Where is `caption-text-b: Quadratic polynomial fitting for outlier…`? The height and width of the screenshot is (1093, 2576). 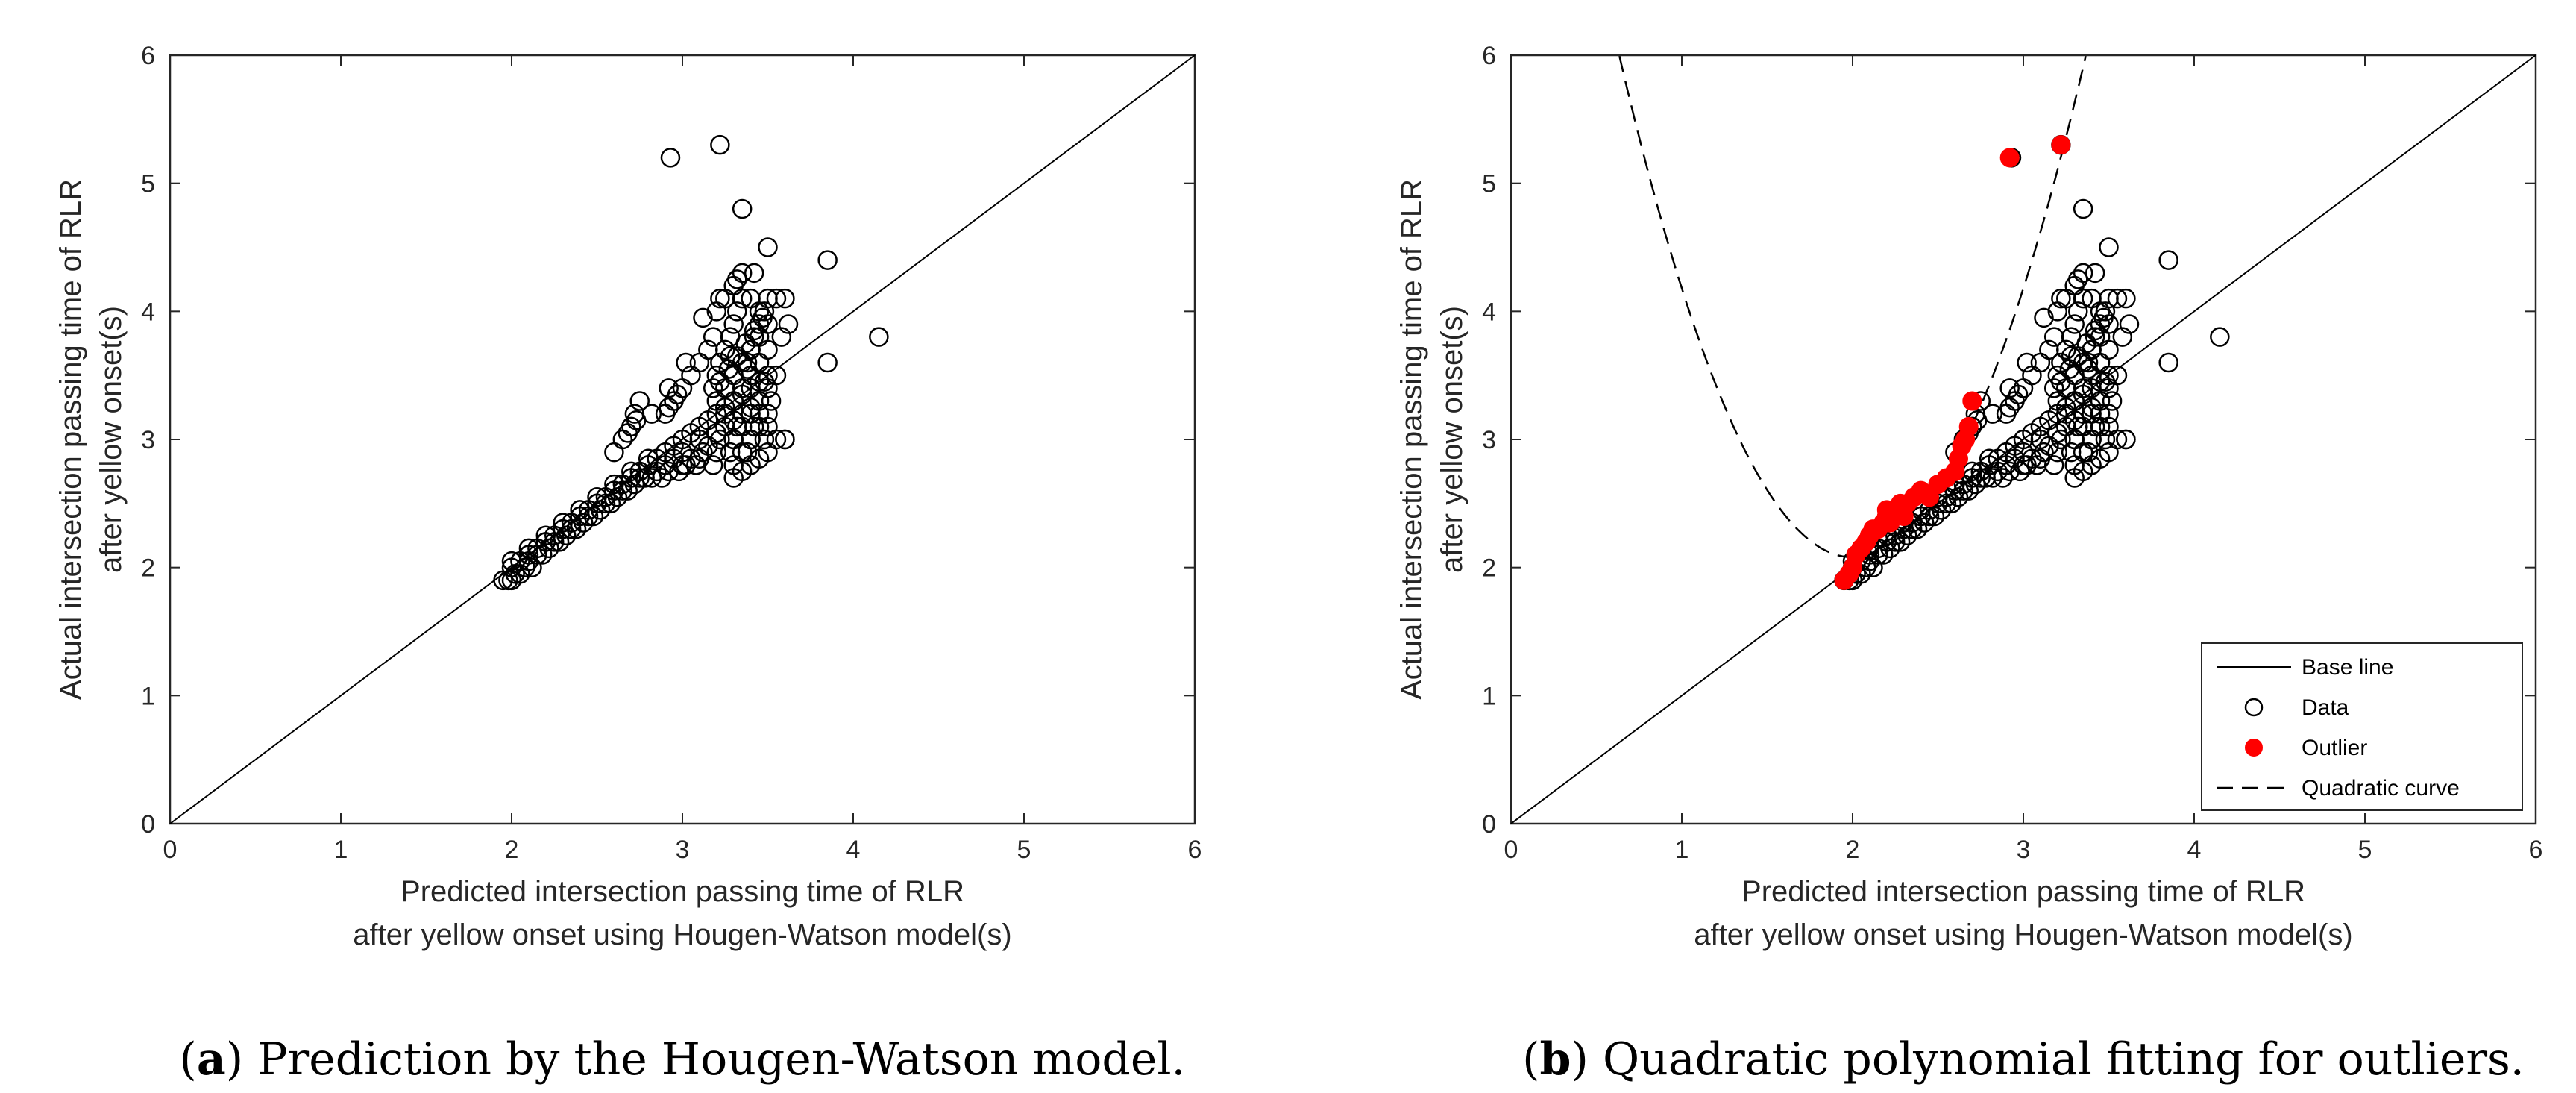 caption-text-b: Quadratic polynomial fitting for outlier… is located at coordinates (2064, 1059).